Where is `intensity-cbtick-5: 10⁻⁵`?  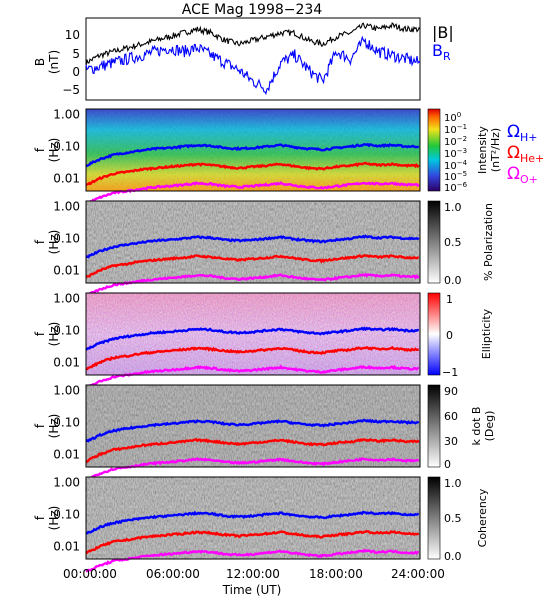
intensity-cbtick-5: 10⁻⁵ is located at coordinates (455, 176).